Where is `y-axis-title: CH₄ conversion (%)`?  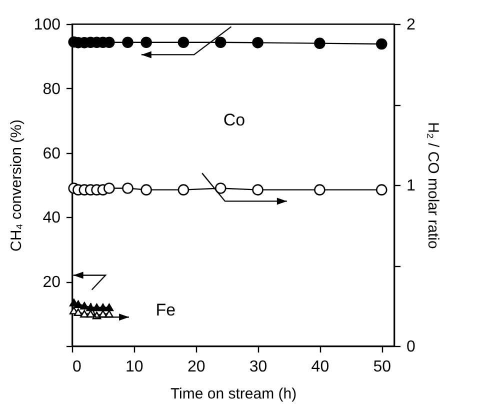 y-axis-title: CH₄ conversion (%) is located at coordinates (16, 186).